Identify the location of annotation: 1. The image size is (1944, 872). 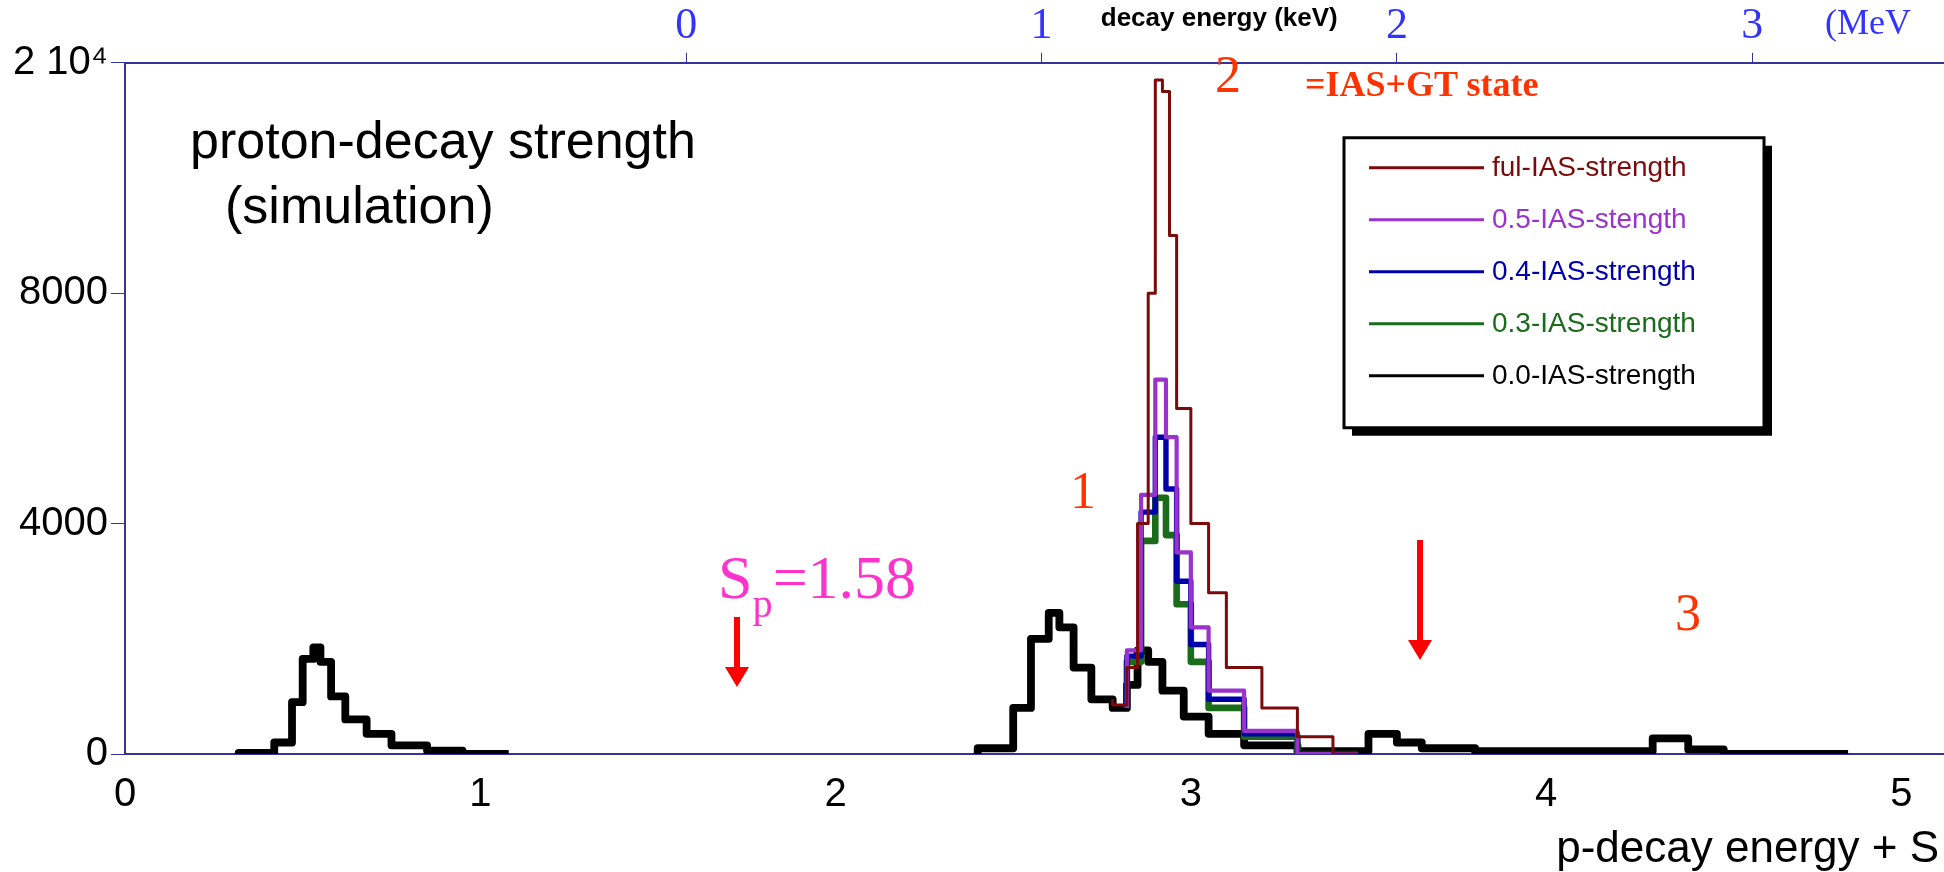
(1083, 490).